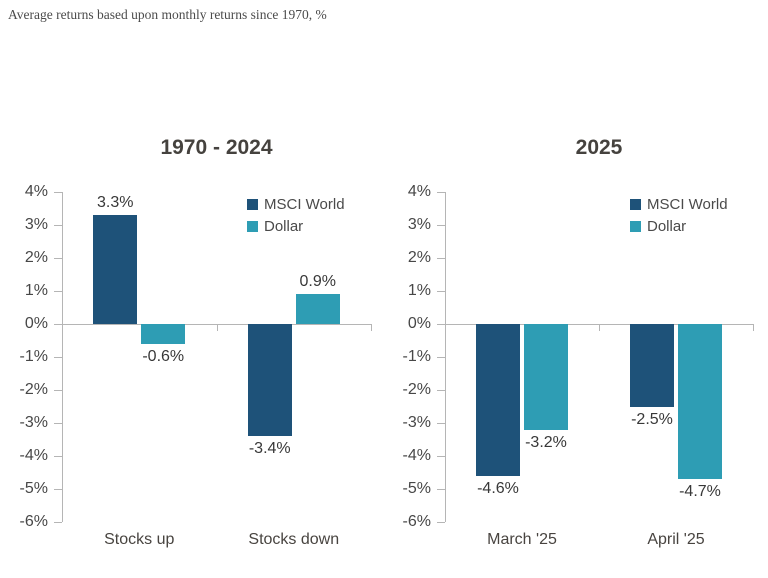 This screenshot has height=578, width=768. I want to click on bar-msci-world-stocks-up, so click(115, 269).